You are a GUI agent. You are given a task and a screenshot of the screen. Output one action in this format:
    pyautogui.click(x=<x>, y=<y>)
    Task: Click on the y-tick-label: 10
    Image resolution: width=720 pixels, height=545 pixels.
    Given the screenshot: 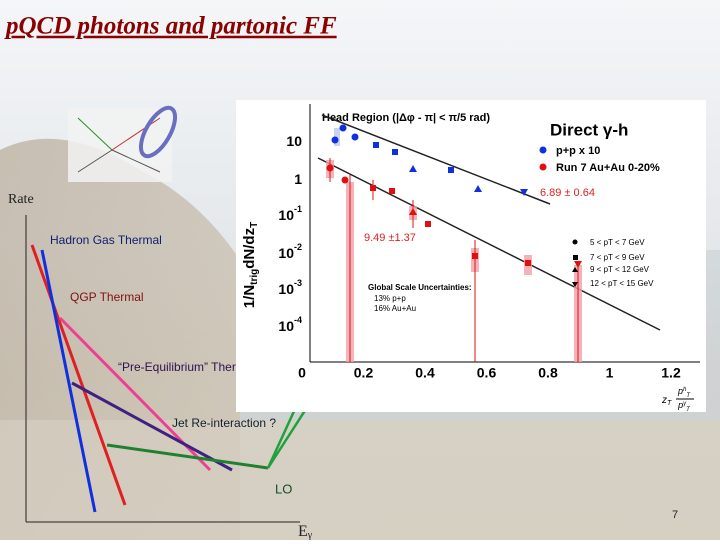 What is the action you would take?
    pyautogui.click(x=294, y=141)
    